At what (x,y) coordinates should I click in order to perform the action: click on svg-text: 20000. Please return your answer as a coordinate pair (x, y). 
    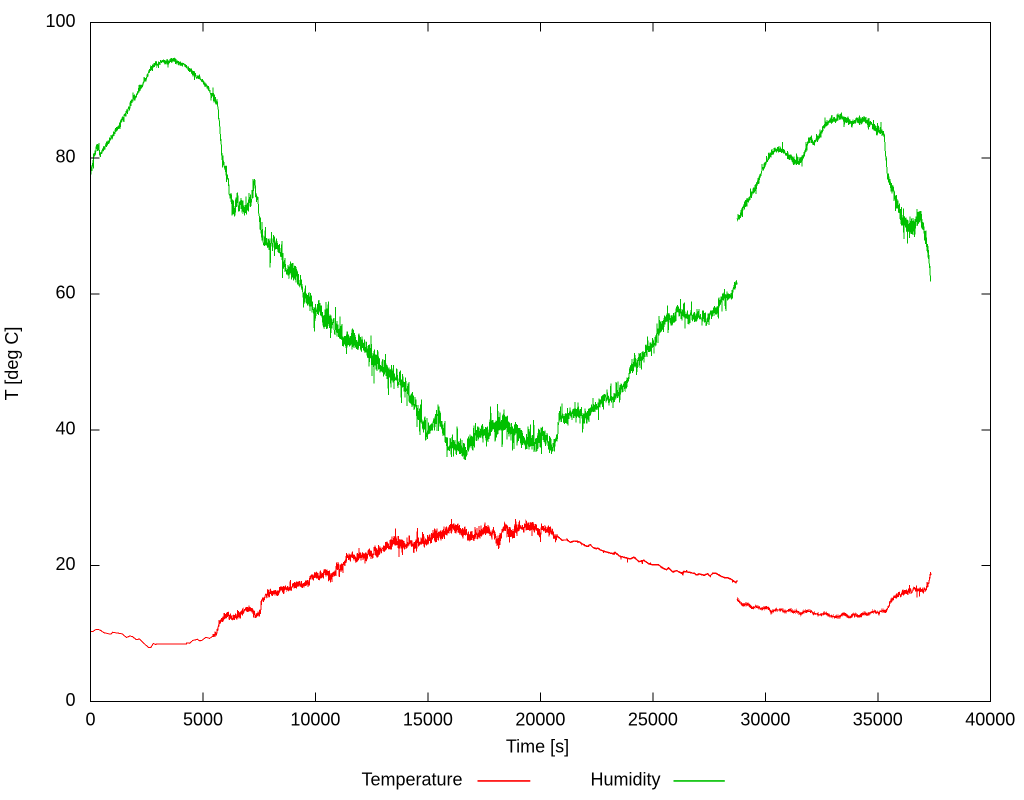
    Looking at the image, I should click on (540, 719).